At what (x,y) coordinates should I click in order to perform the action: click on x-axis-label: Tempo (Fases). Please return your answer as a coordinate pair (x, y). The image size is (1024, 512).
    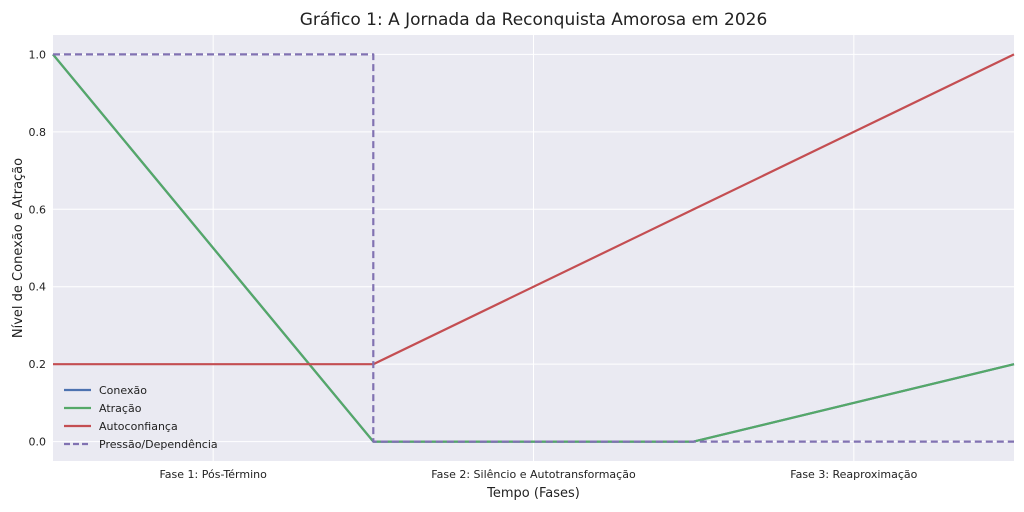
    Looking at the image, I should click on (533, 493).